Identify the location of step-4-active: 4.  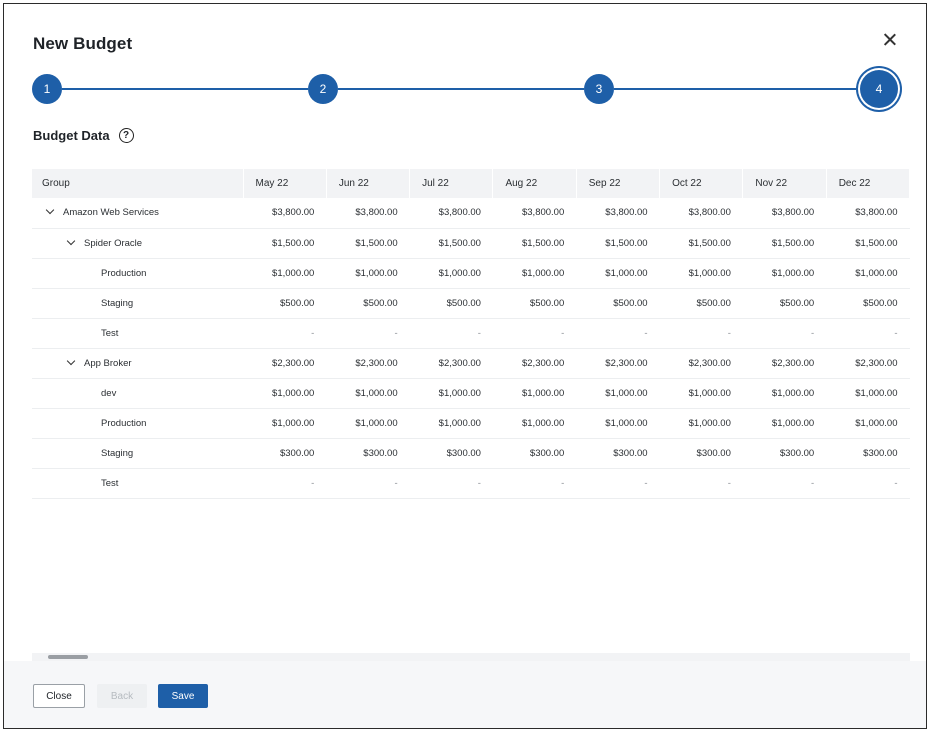
(879, 89).